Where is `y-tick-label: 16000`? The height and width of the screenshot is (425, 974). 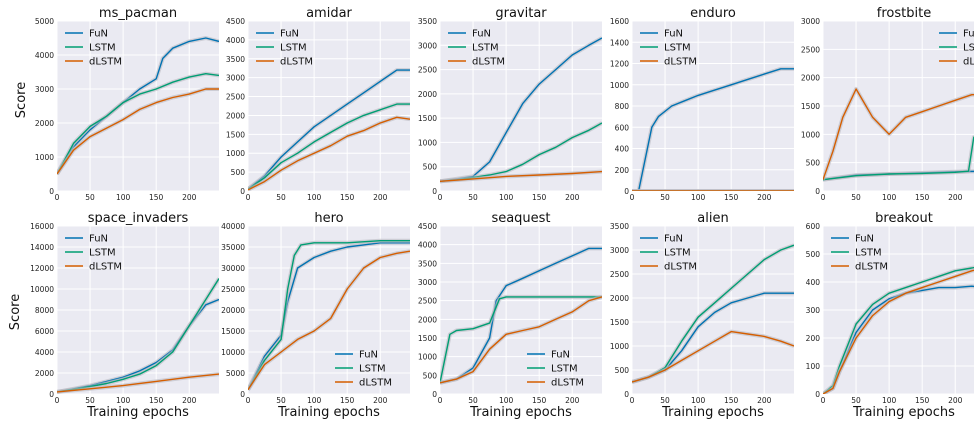
y-tick-label: 16000 is located at coordinates (42, 226).